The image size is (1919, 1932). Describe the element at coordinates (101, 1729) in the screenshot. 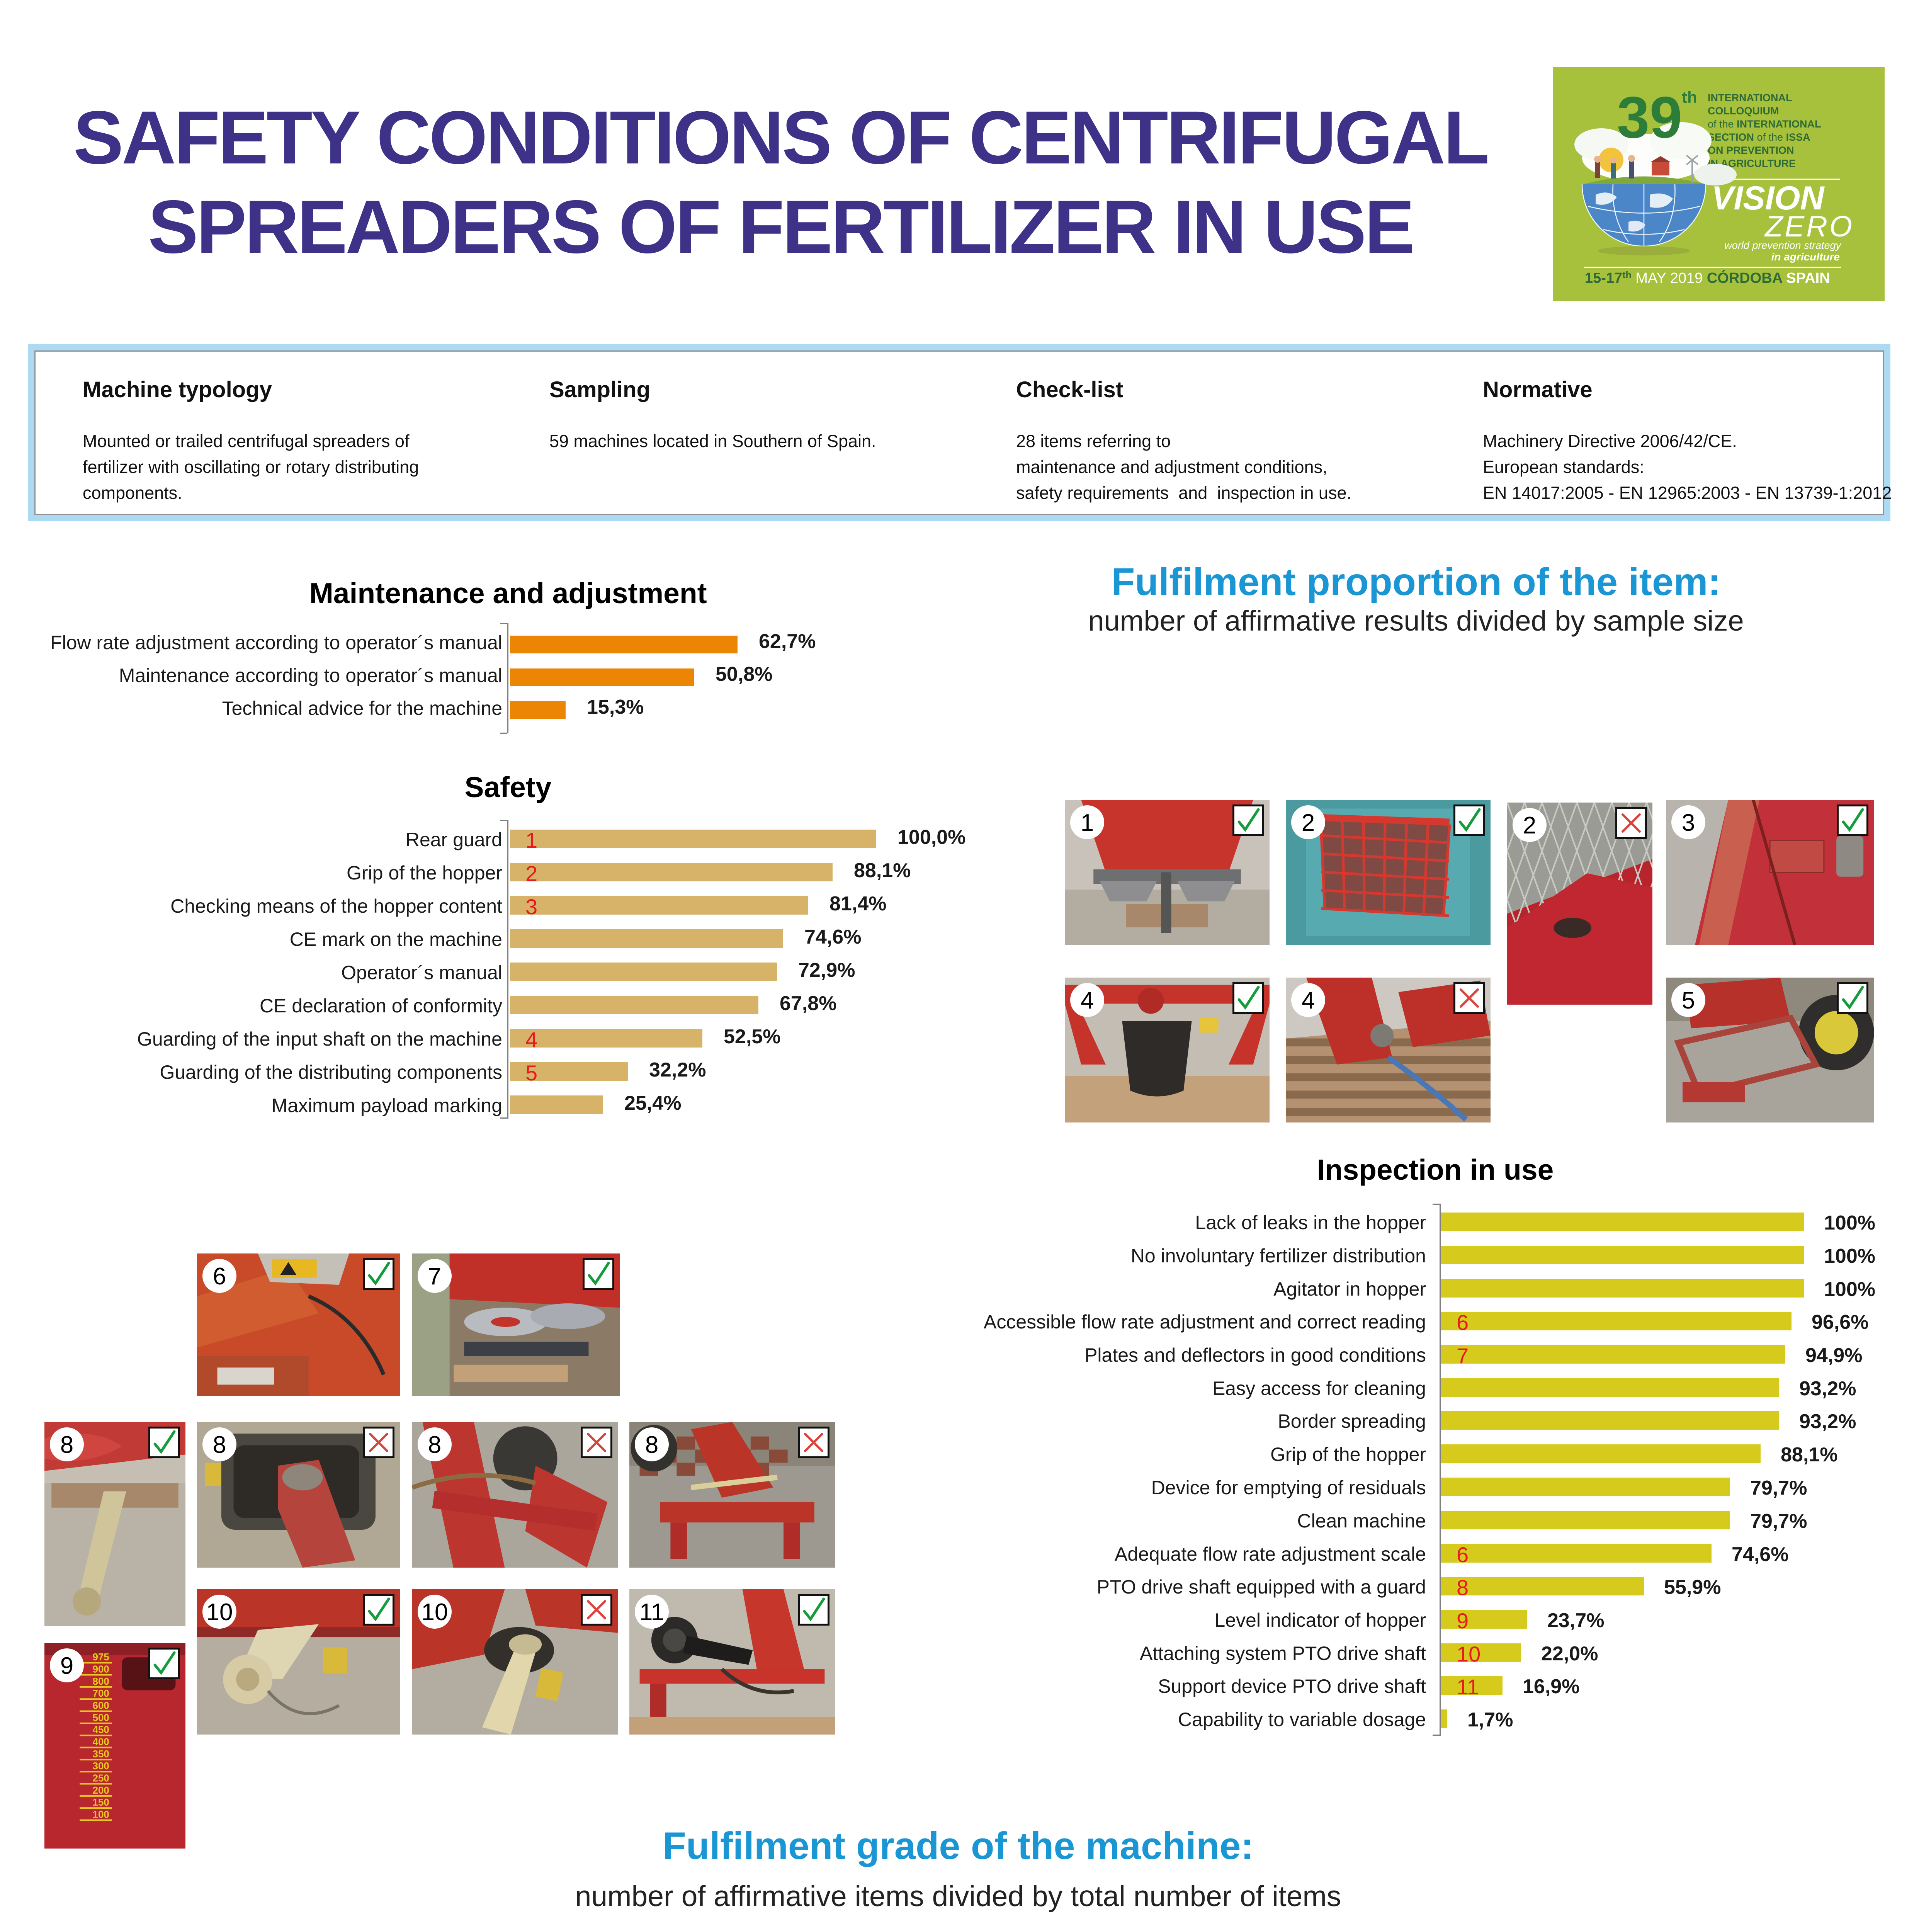

I see `svg-text: 450` at that location.